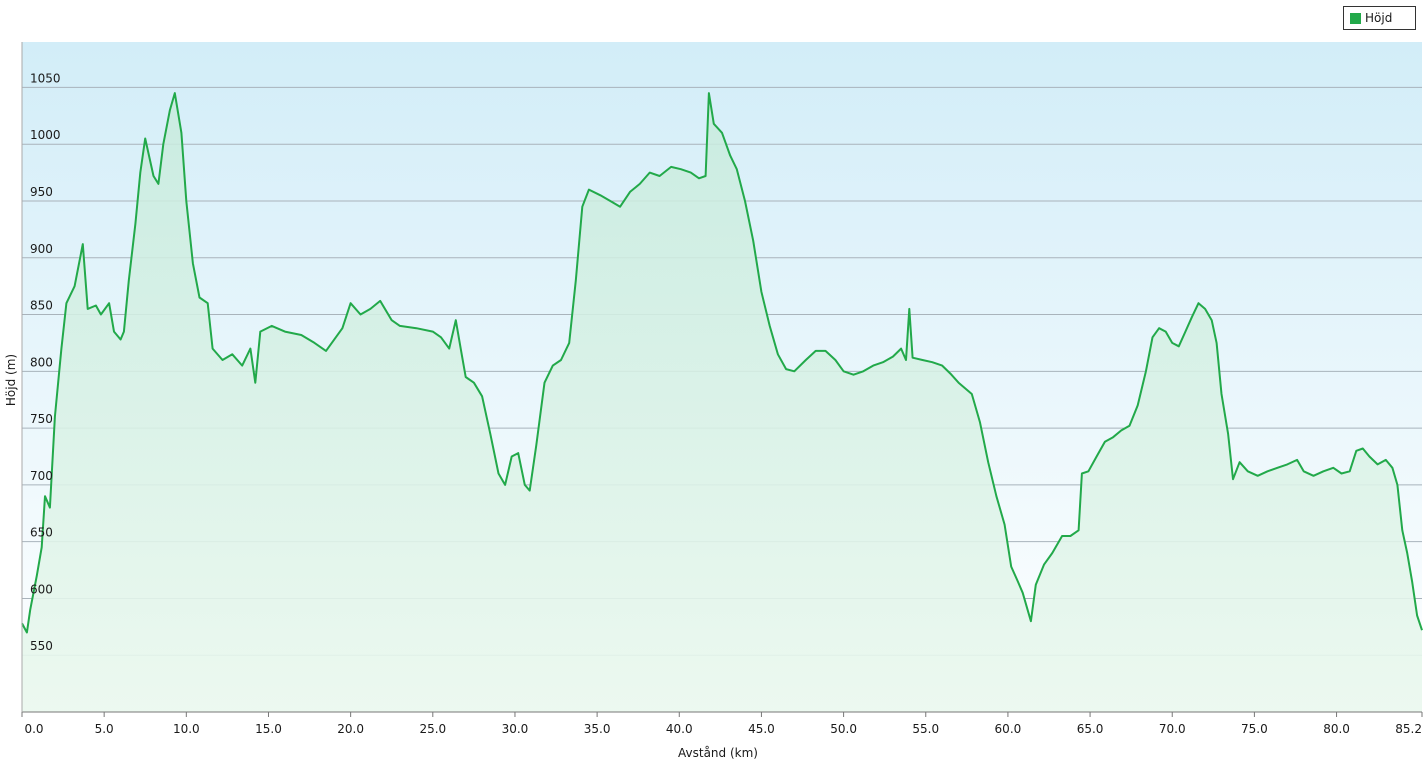 The image size is (1424, 764). Describe the element at coordinates (33, 729) in the screenshot. I see `x-tick-label: 0.0` at that location.